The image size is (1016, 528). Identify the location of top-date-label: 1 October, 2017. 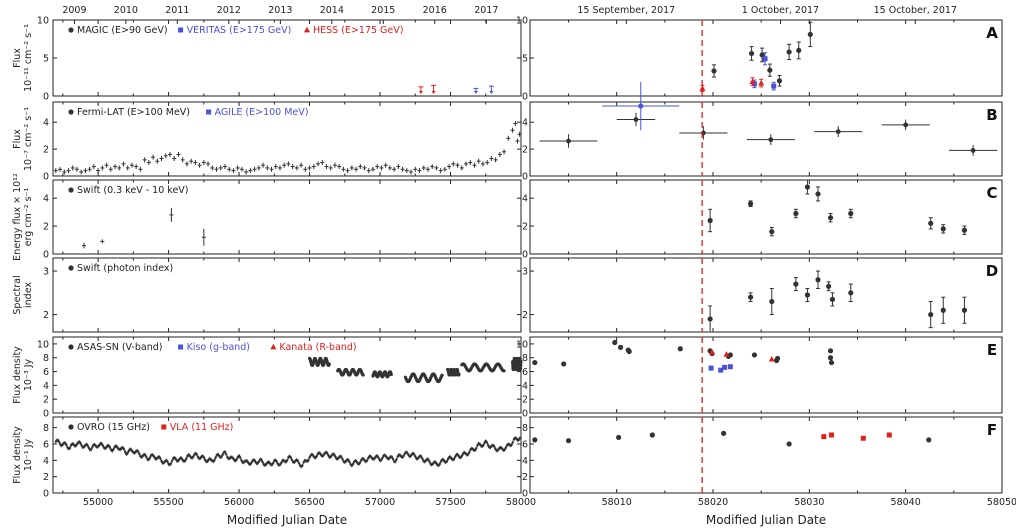
(780, 10).